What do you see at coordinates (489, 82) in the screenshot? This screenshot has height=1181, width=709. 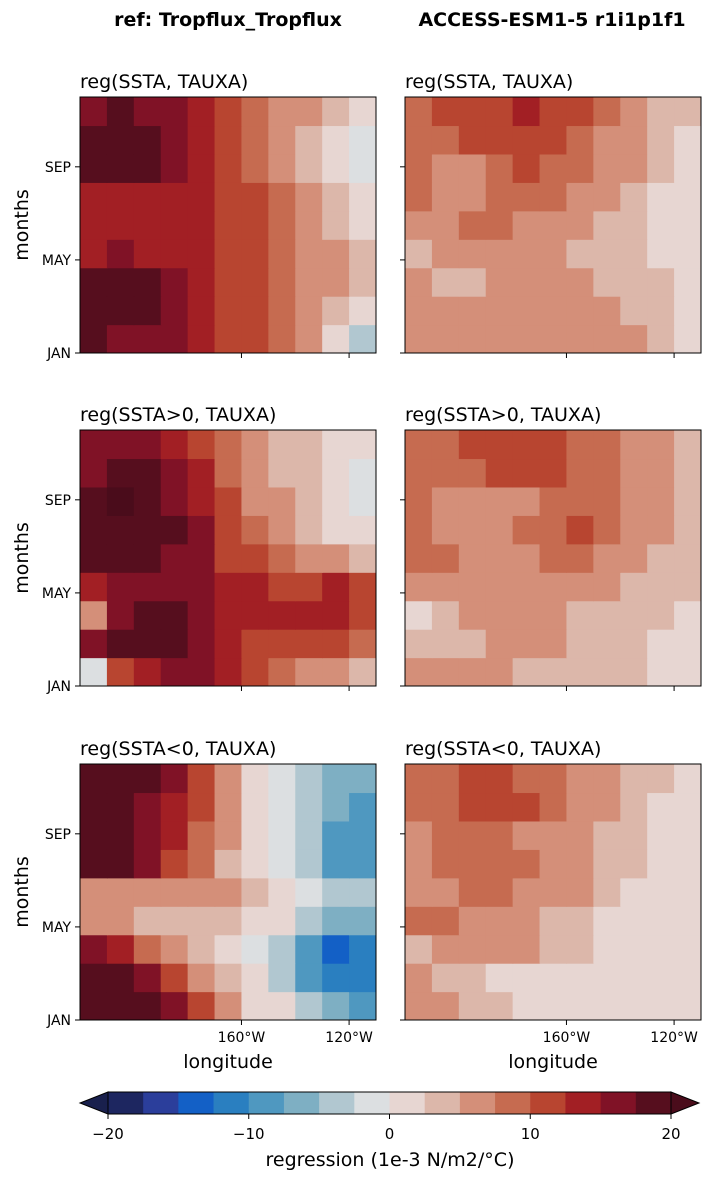 I see `panel-title: reg(SSTA, TAUXA)` at bounding box center [489, 82].